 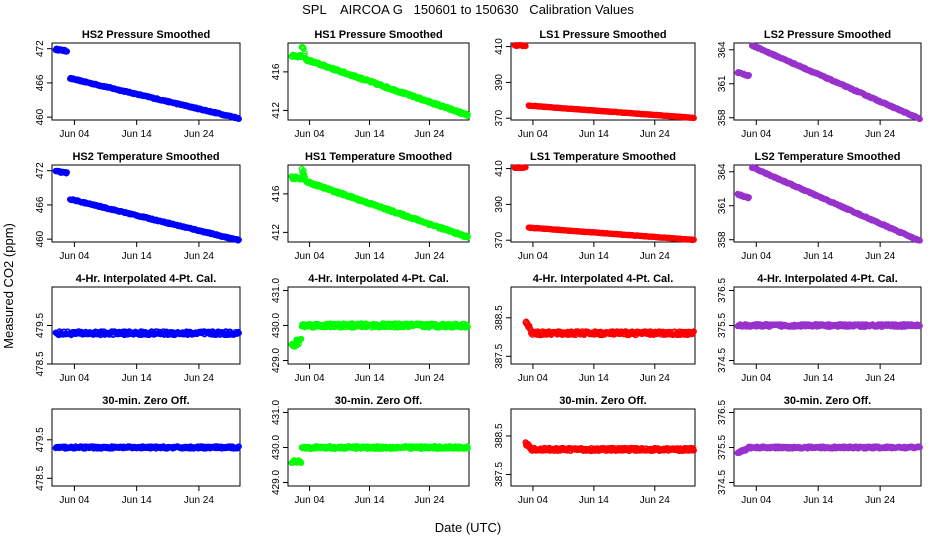 I want to click on y-tick-label: 410, so click(x=499, y=168).